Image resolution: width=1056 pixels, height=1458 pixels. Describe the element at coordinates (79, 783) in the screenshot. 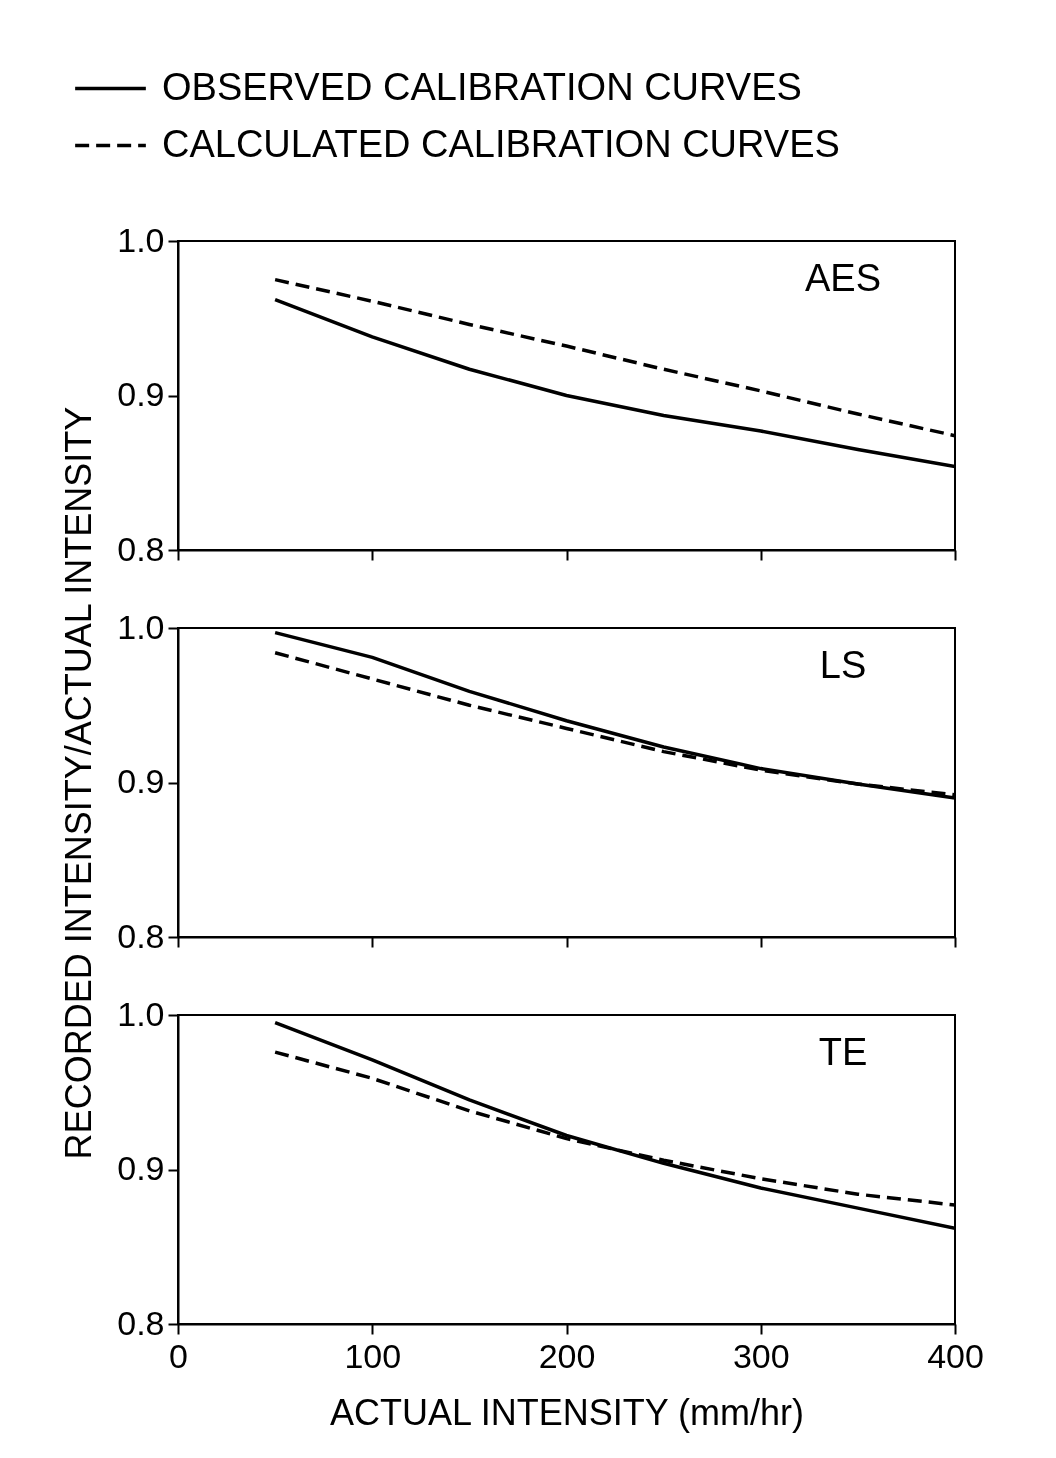

I see `y-axis-title: RECORDED INTENSITY/ACTUAL INTENSITY` at that location.